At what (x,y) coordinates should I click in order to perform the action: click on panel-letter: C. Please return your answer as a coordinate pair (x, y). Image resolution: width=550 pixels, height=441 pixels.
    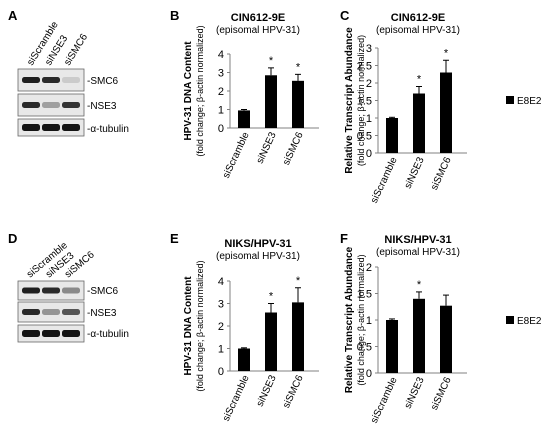
    Looking at the image, I should click on (345, 15).